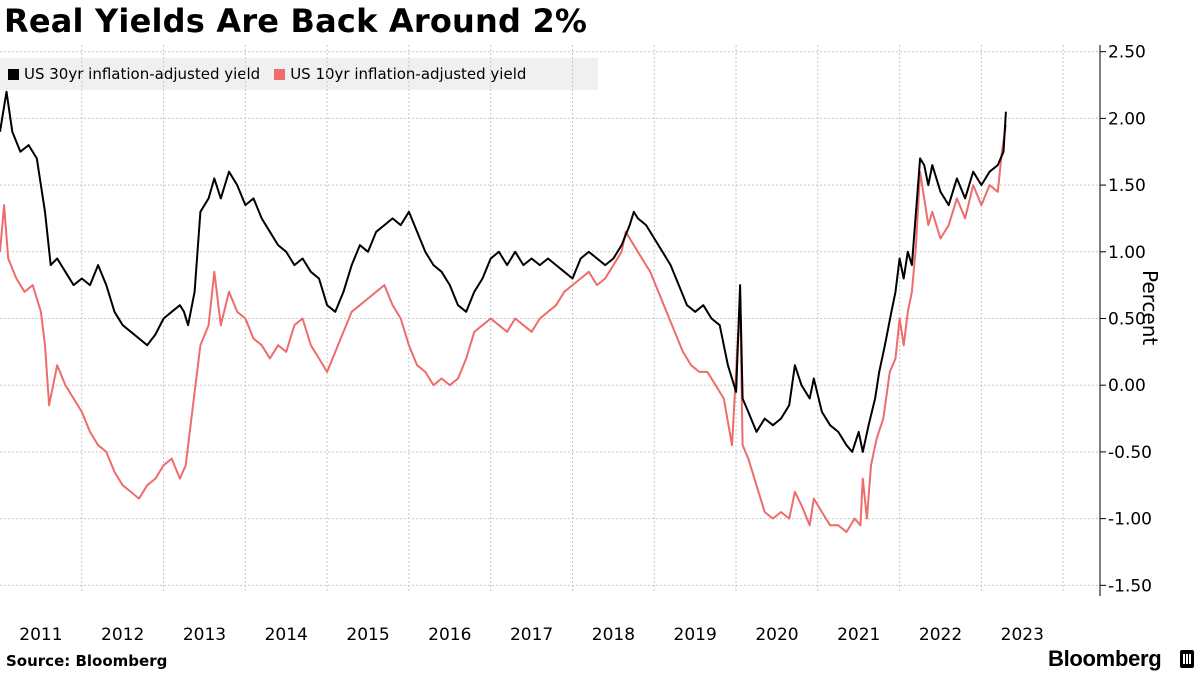 The width and height of the screenshot is (1200, 675). Describe the element at coordinates (13, 74) in the screenshot. I see `legend-swatch-30yr` at that location.